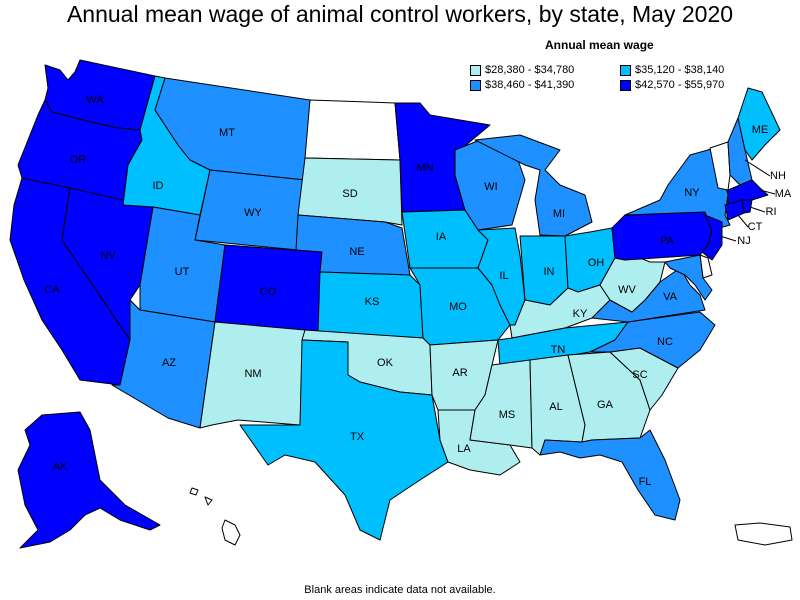  What do you see at coordinates (533, 185) in the screenshot?
I see `state-MI` at bounding box center [533, 185].